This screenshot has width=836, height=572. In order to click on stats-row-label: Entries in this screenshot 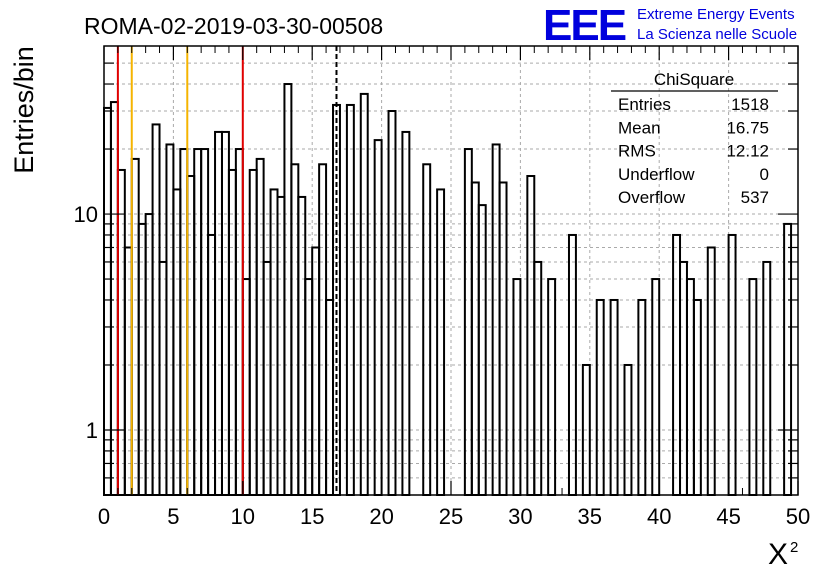, I will do `click(644, 104)`.